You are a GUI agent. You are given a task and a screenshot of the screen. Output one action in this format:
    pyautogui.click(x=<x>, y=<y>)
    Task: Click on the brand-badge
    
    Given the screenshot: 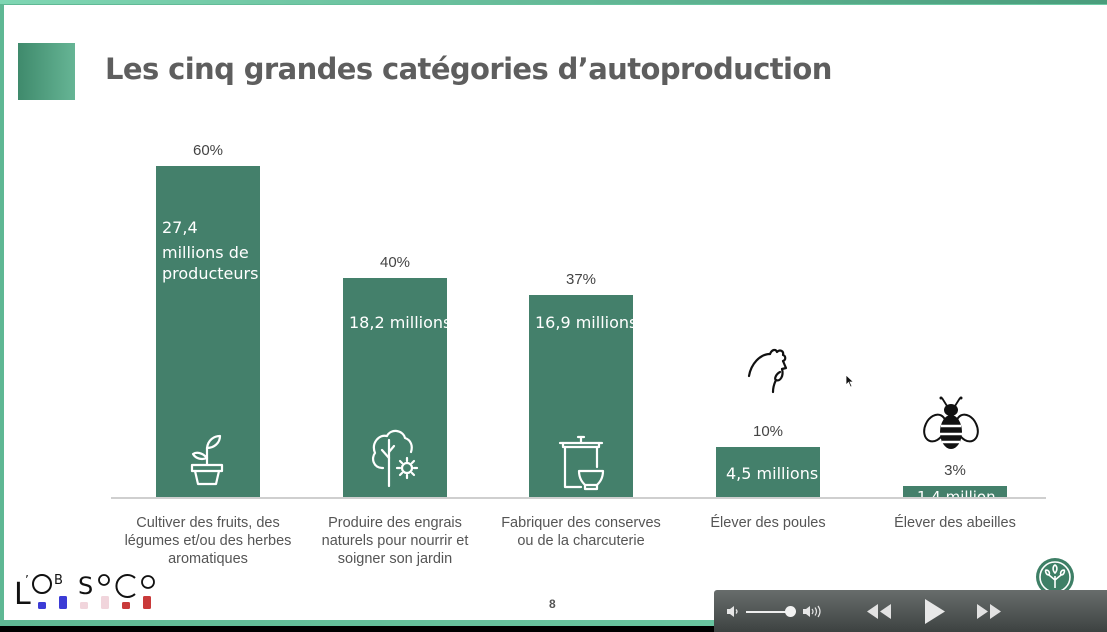 What is the action you would take?
    pyautogui.click(x=1055, y=577)
    